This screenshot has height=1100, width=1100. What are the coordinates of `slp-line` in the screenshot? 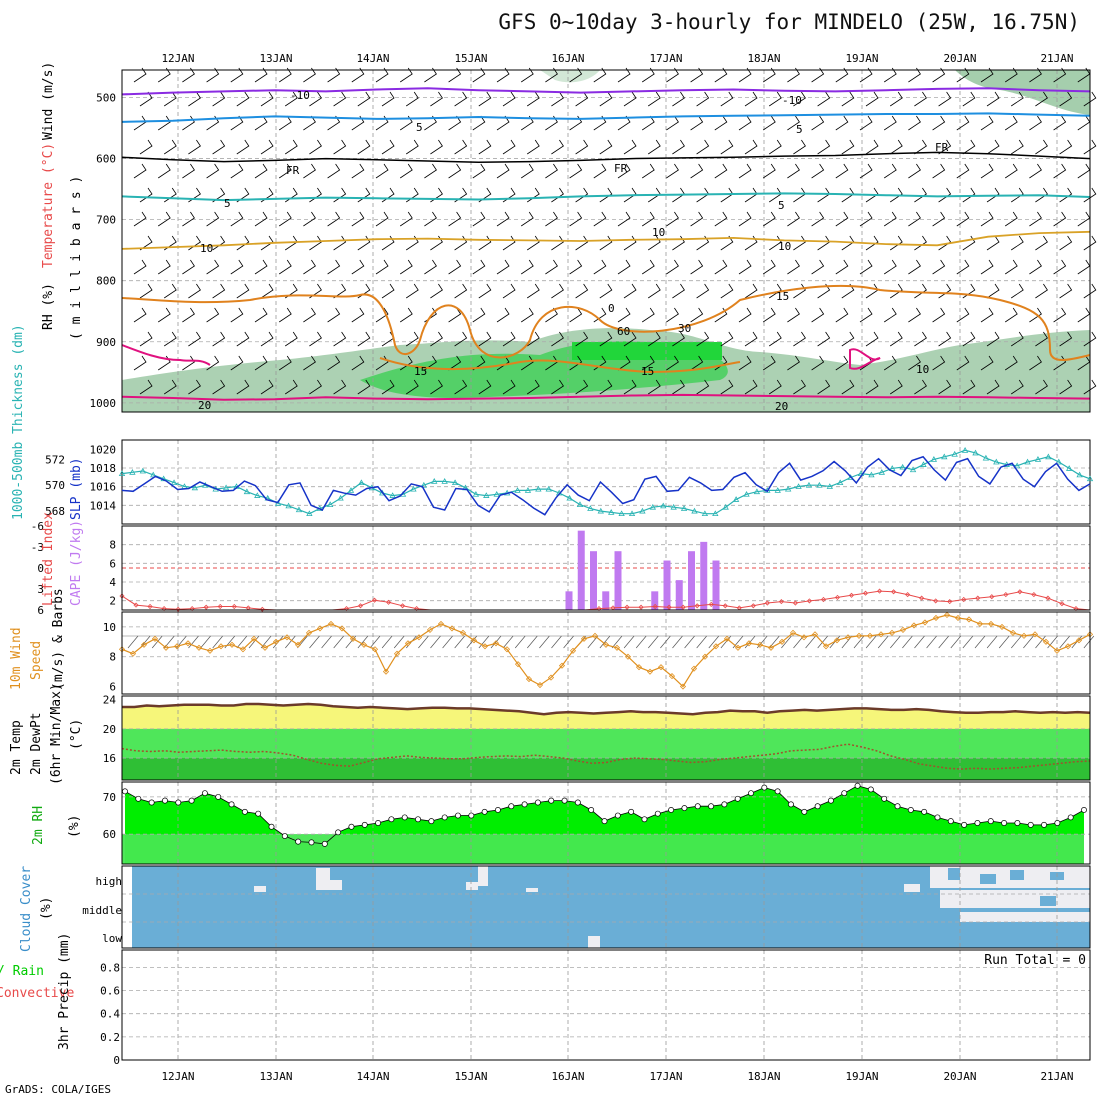 It's located at (606, 485).